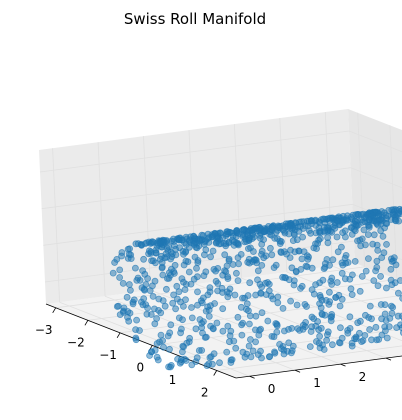 The width and height of the screenshot is (402, 420). Describe the element at coordinates (44, 330) in the screenshot. I see `x-tick-label: −3` at that location.